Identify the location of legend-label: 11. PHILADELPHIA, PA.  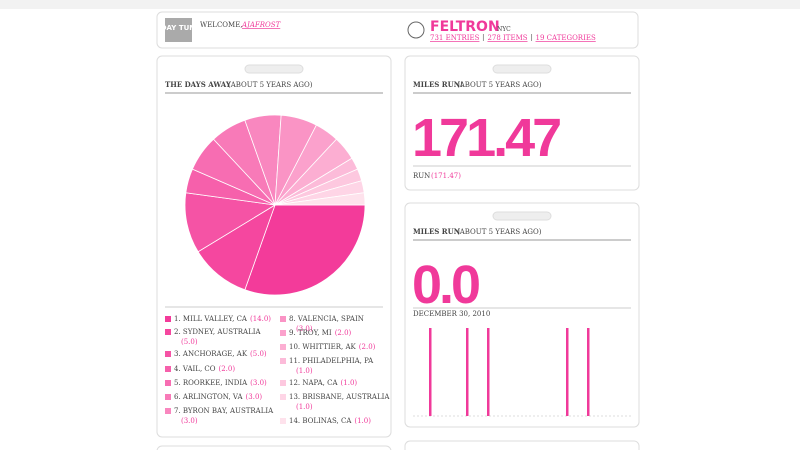
(331, 361).